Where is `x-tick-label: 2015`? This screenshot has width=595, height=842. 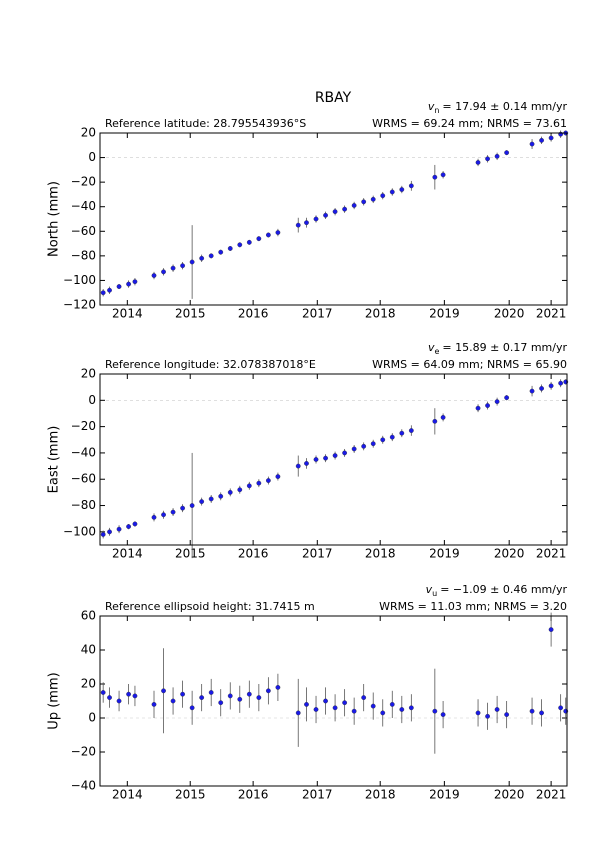
x-tick-label: 2015 is located at coordinates (190, 314).